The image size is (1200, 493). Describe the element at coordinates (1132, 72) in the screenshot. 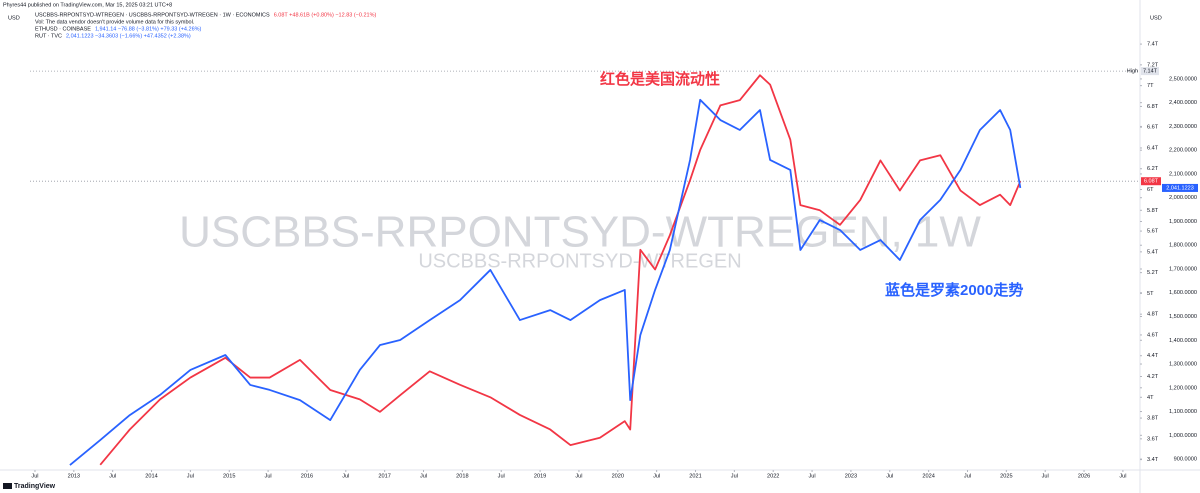

I see `high-text: High` at that location.